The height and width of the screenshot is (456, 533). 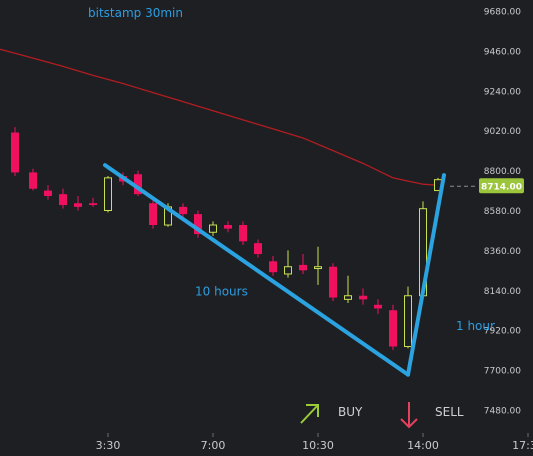 I want to click on price-label-text: 8714.00, so click(x=501, y=188).